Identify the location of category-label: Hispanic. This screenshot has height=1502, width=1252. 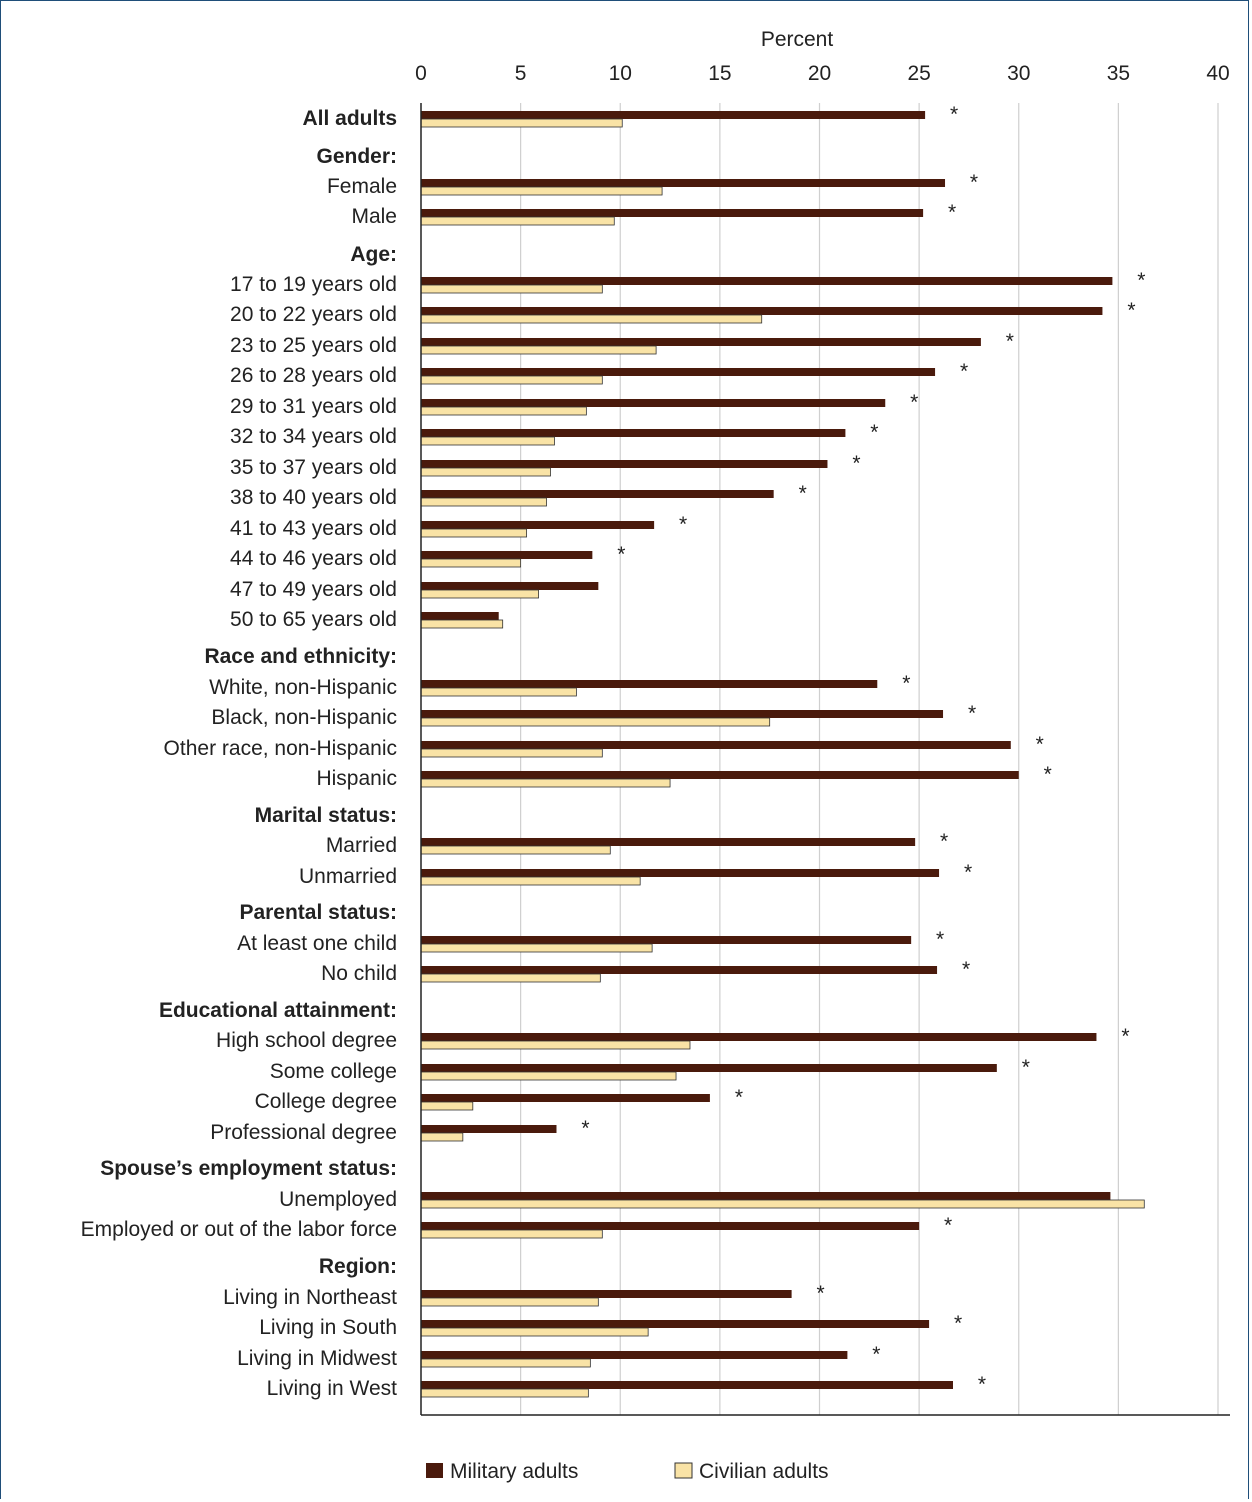
(356, 778).